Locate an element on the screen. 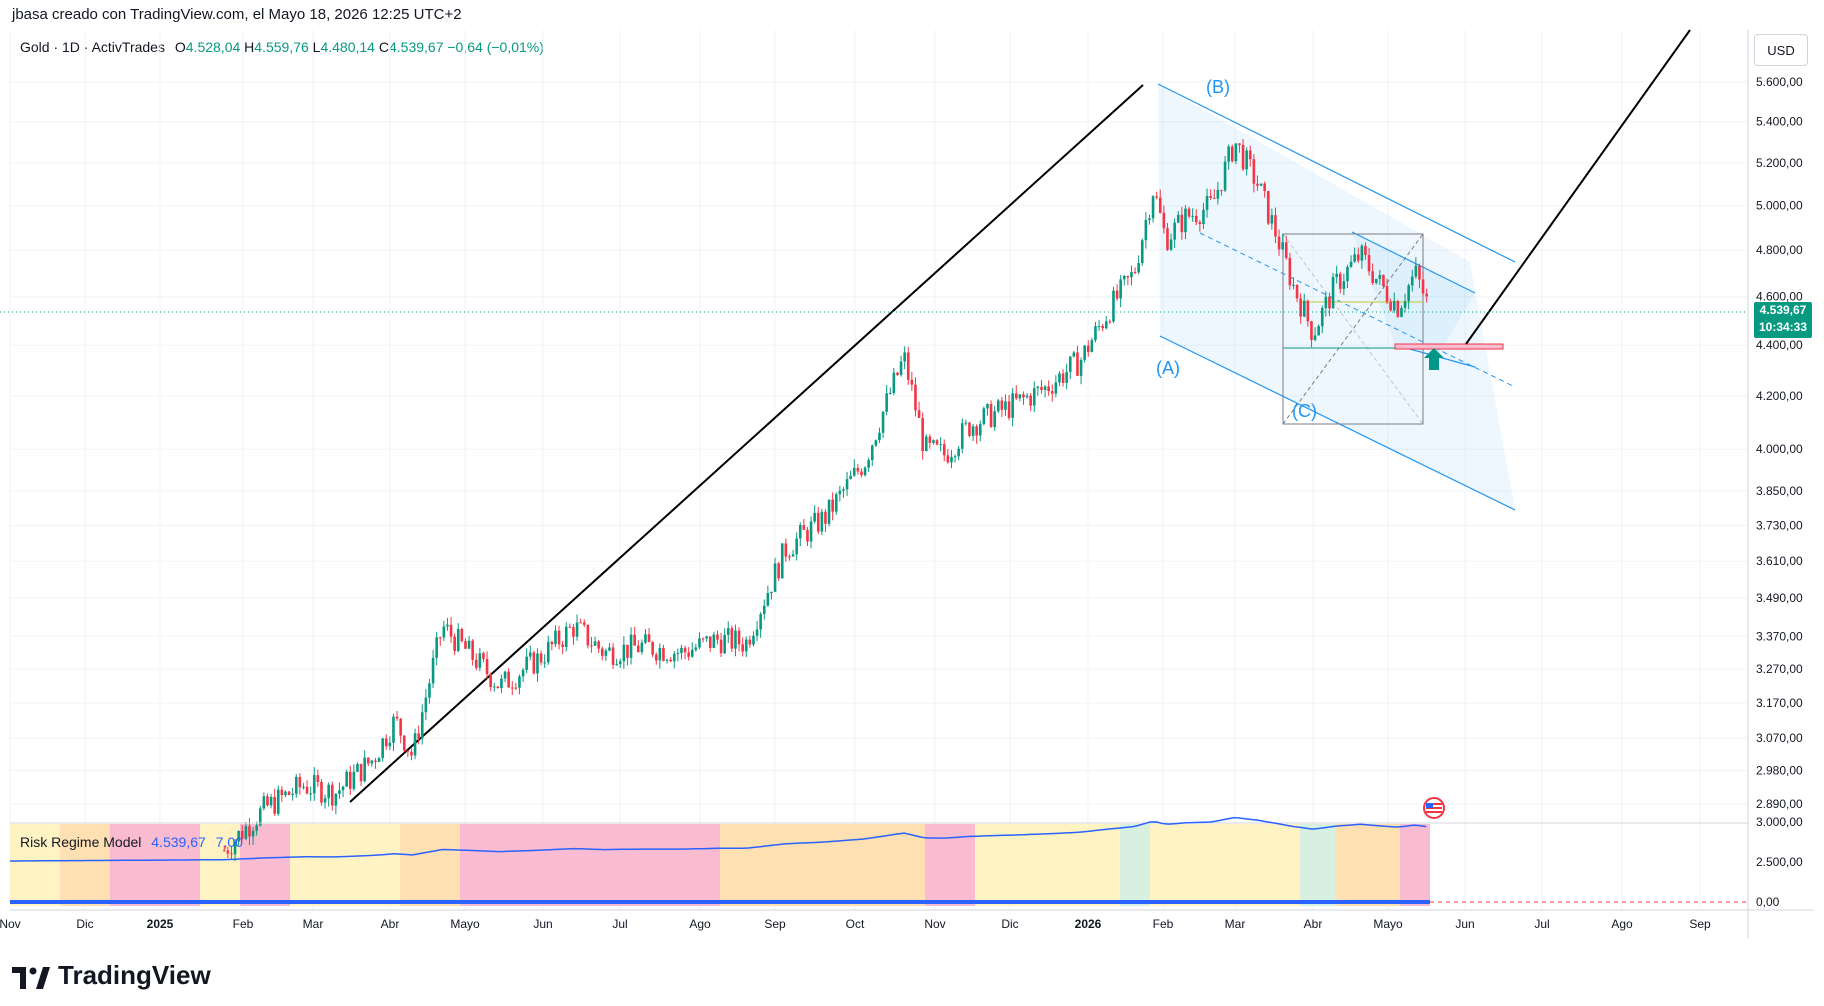 The width and height of the screenshot is (1824, 1006). open-label: O is located at coordinates (180, 47).